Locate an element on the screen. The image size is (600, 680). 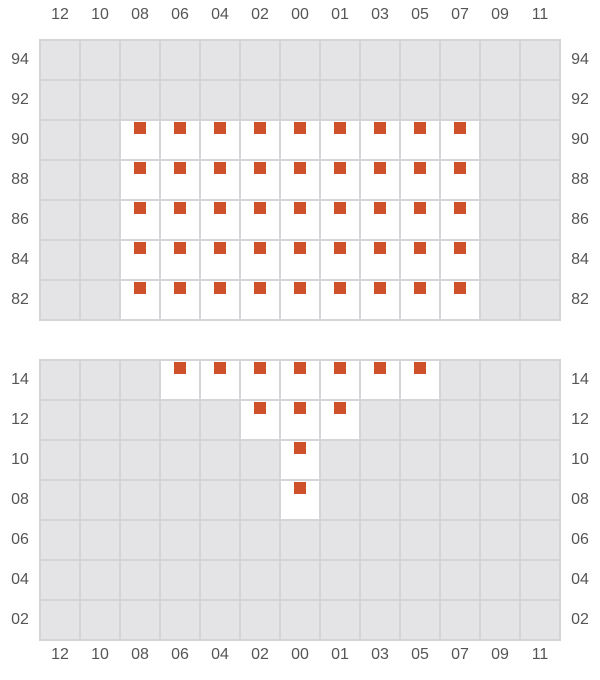
row-label-left: 04 is located at coordinates (20, 579).